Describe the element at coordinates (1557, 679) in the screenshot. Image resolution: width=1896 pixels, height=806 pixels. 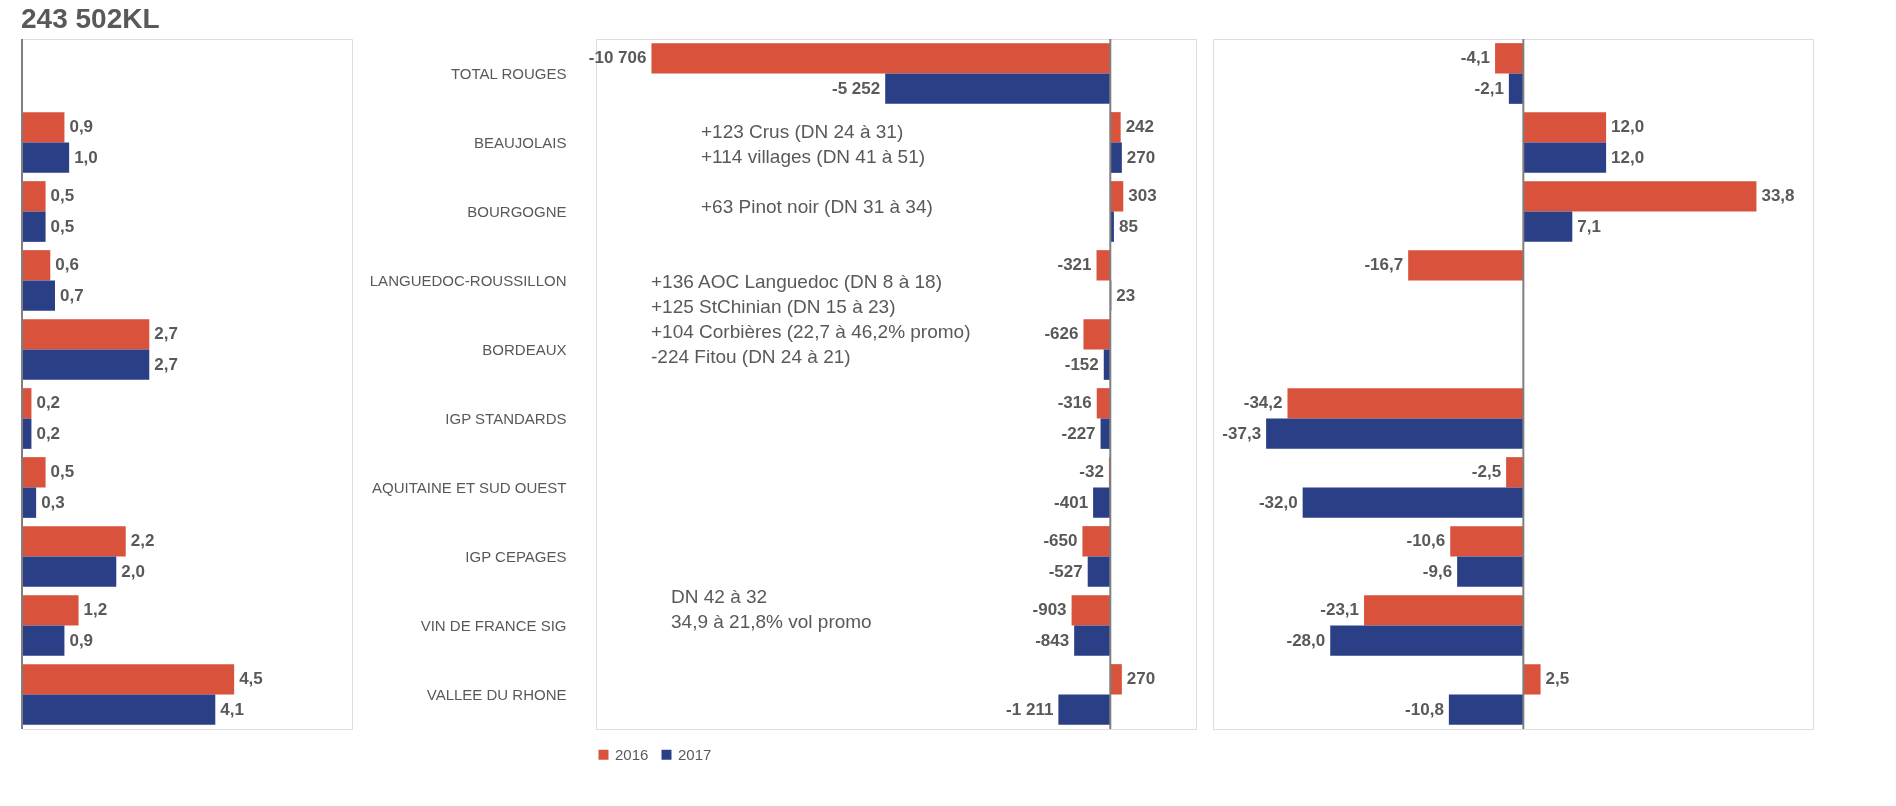
I see `data-label: 2,5` at that location.